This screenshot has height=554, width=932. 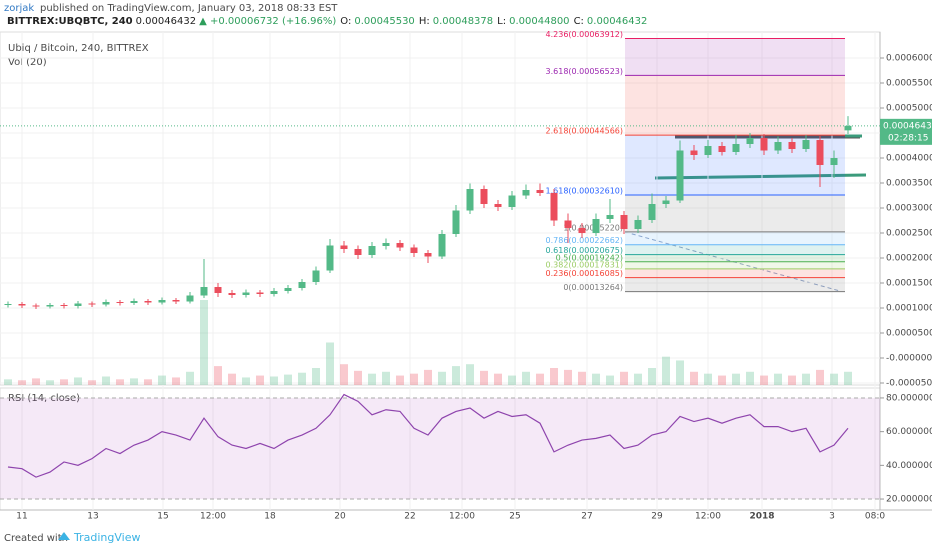 What do you see at coordinates (424, 21) in the screenshot?
I see `ticker-h-label: H:` at bounding box center [424, 21].